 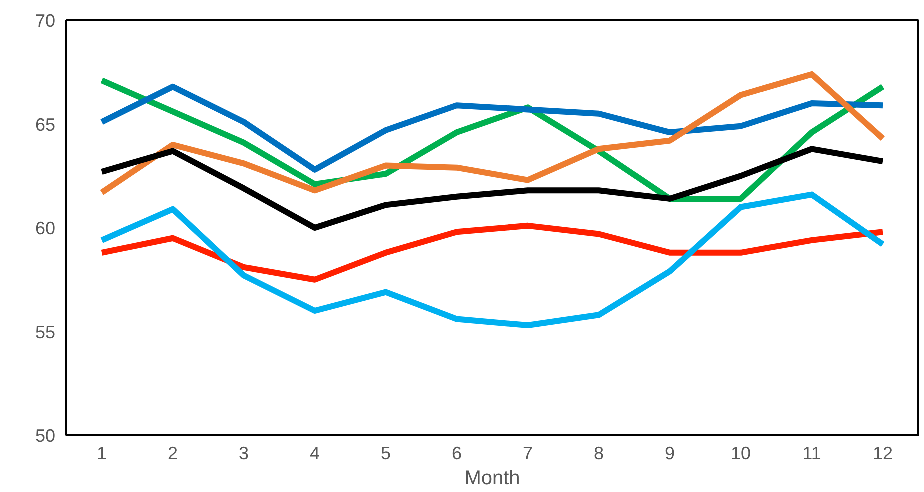 I want to click on x-axis-title: Month, so click(x=492, y=479).